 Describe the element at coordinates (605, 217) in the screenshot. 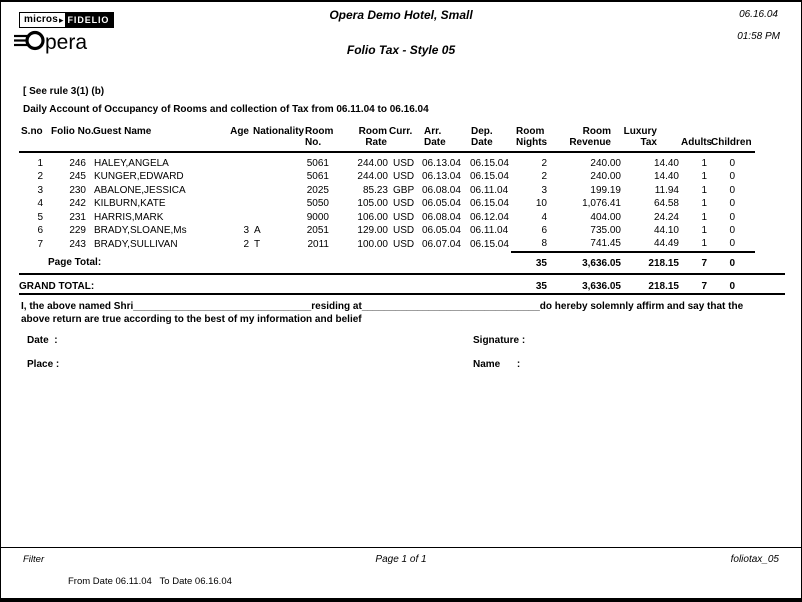

I see `cell-revenue: 404.00` at that location.